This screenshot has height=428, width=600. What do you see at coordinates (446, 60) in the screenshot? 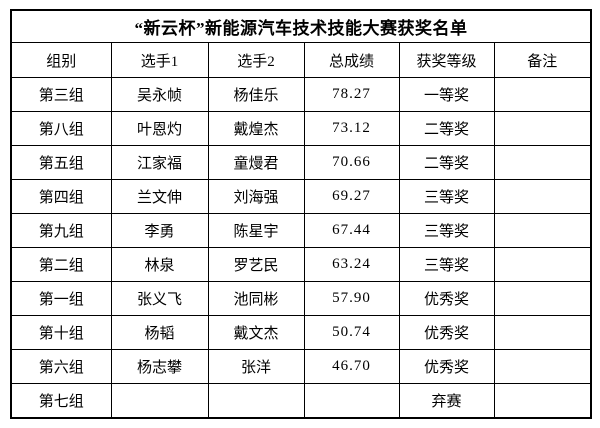
I see `column-header: 获奖等级` at bounding box center [446, 60].